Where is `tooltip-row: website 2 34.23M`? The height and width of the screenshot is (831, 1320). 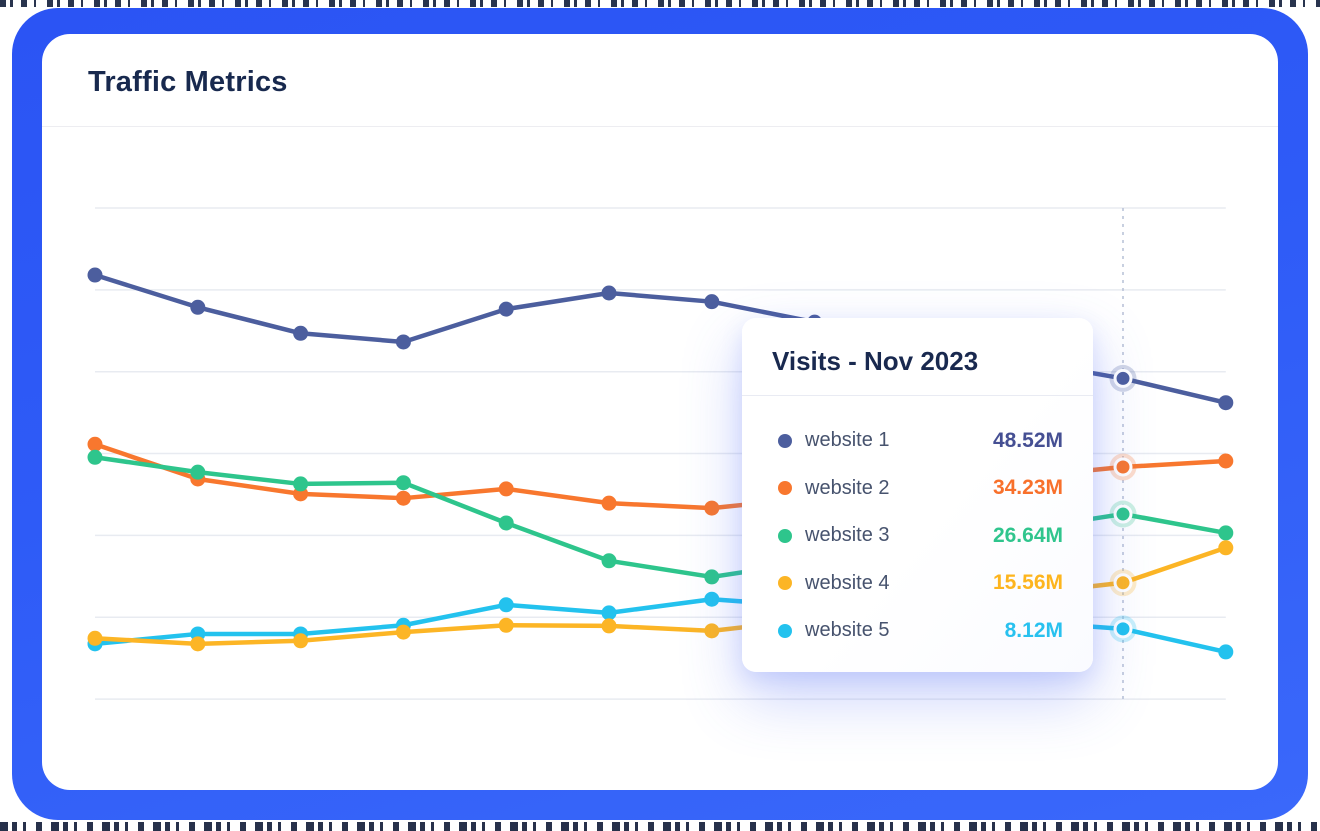 tooltip-row: website 2 34.23M is located at coordinates (917, 489).